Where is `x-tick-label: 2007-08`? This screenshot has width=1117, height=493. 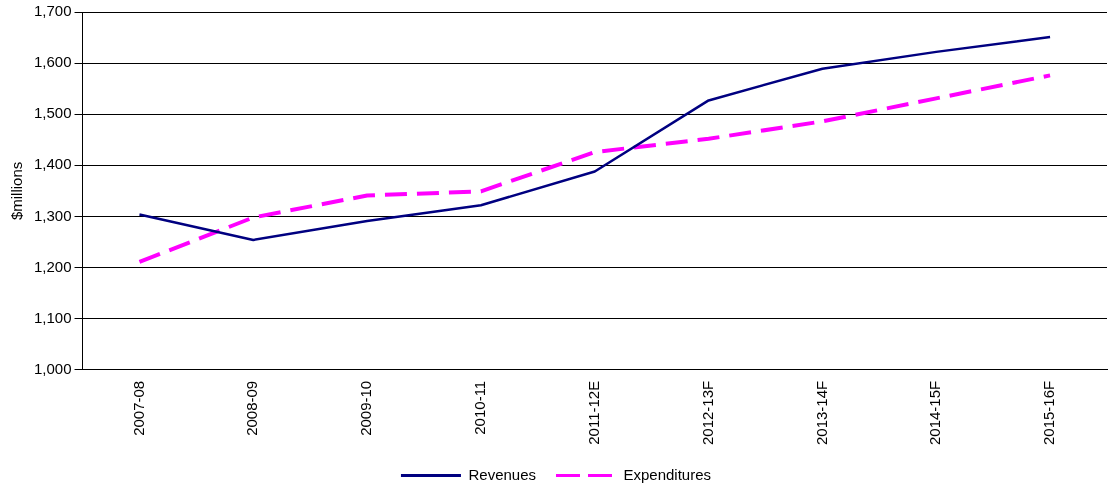
x-tick-label: 2007-08 is located at coordinates (138, 408).